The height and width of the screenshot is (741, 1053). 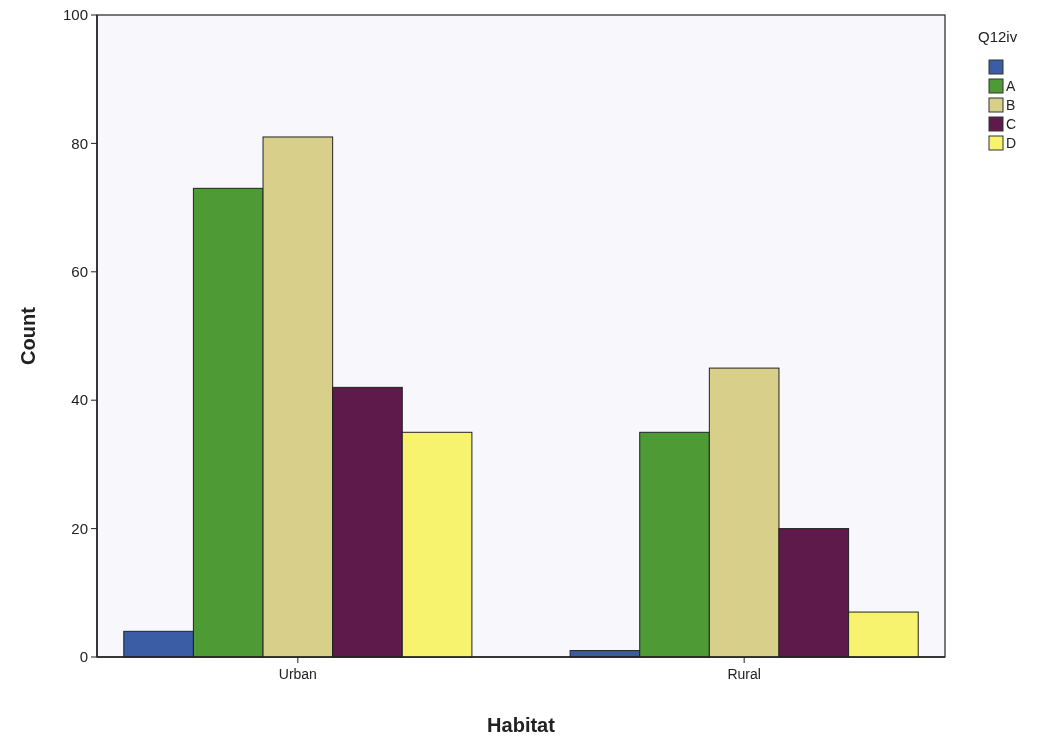 I want to click on y-tick-label: 60, so click(x=79, y=272).